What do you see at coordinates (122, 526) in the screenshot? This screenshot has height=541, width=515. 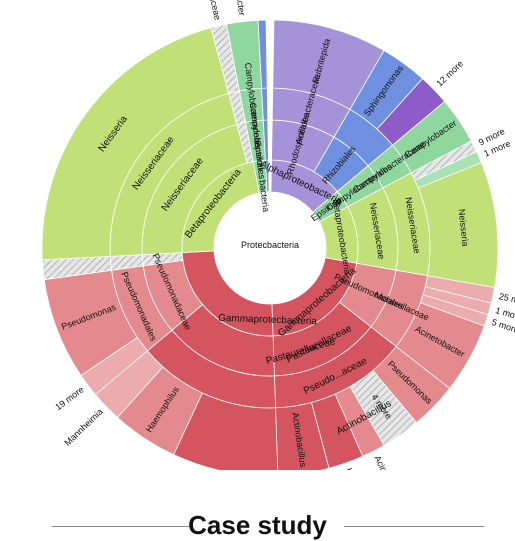 I see `footer-rule-left` at bounding box center [122, 526].